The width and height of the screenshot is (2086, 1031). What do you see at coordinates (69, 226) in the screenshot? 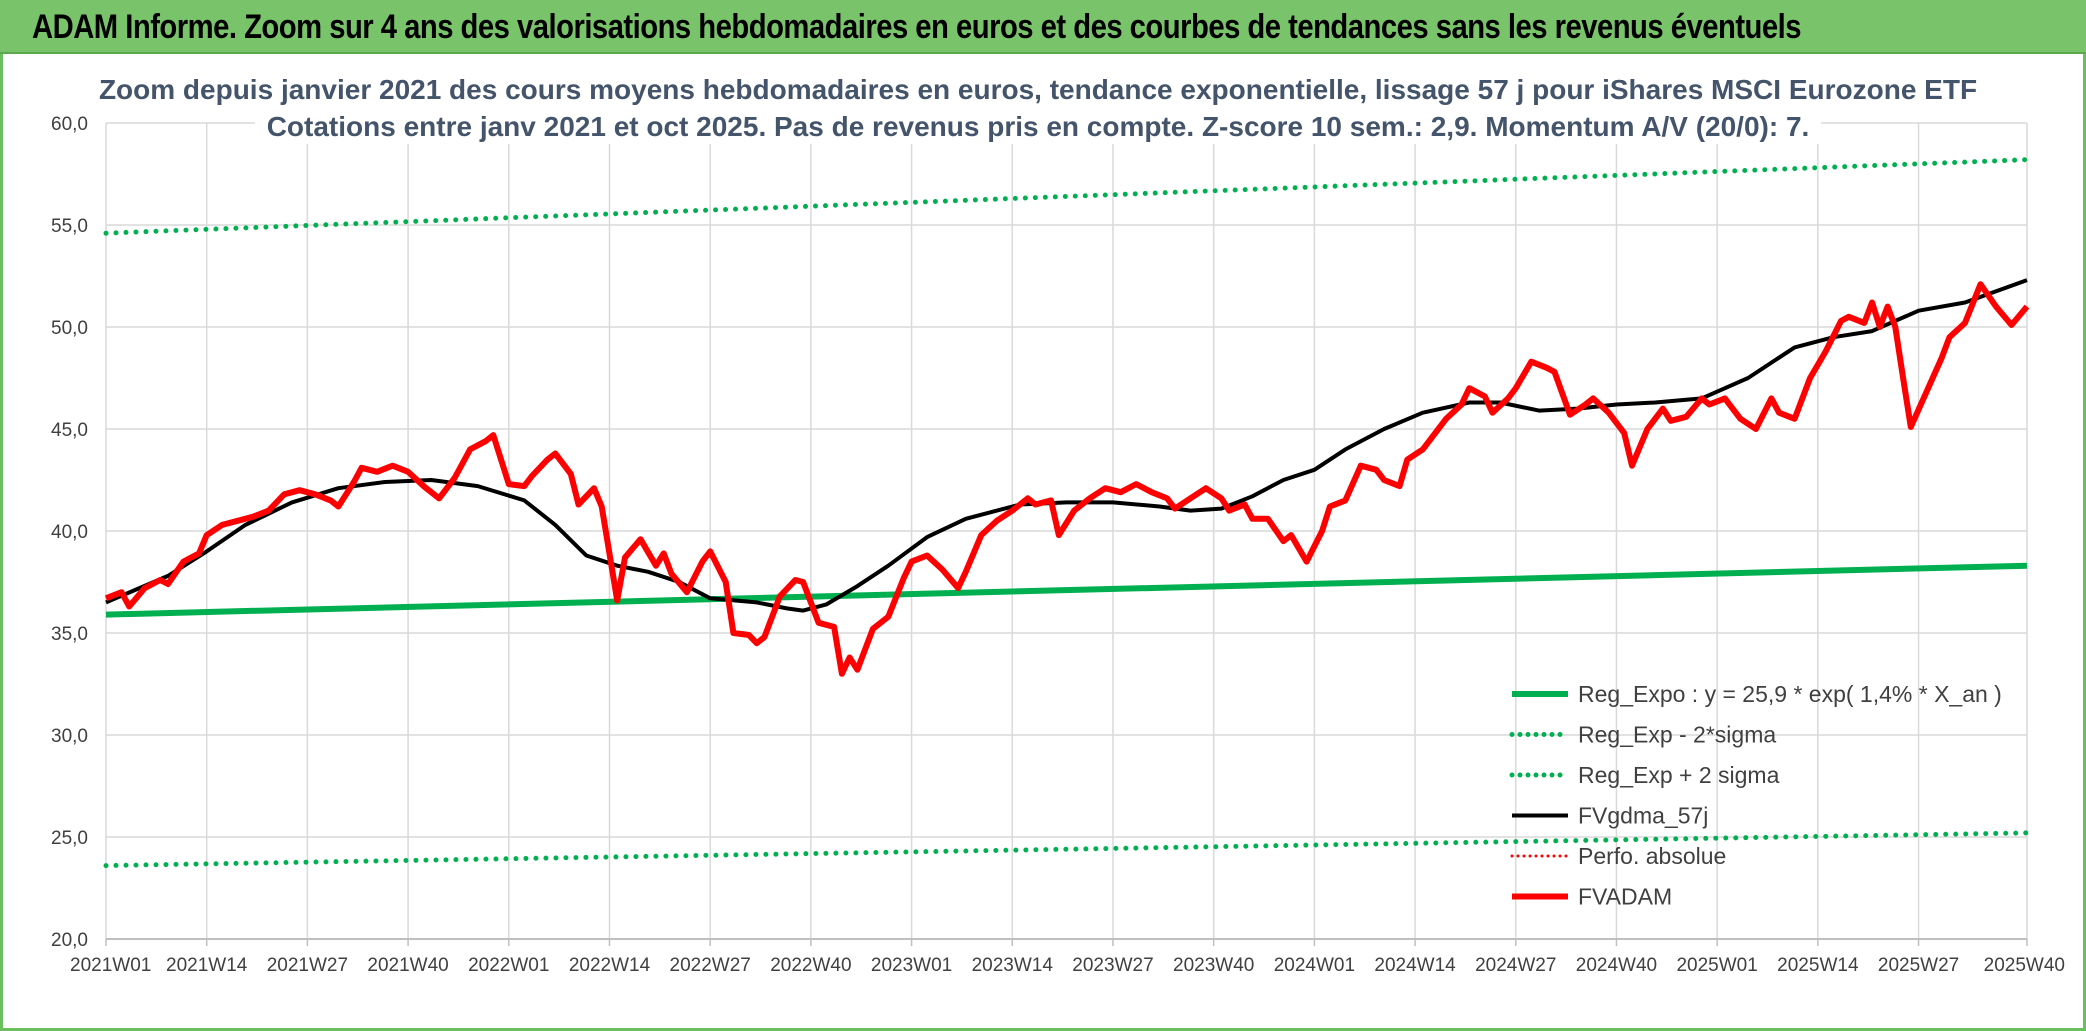
I see `y-tick-label: 55,0` at bounding box center [69, 226].